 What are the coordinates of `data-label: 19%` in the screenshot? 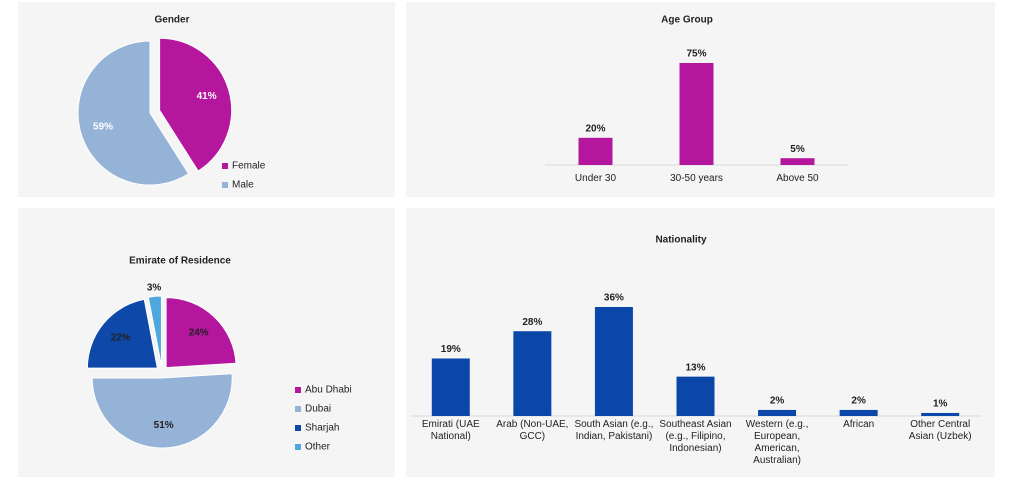 It's located at (451, 349).